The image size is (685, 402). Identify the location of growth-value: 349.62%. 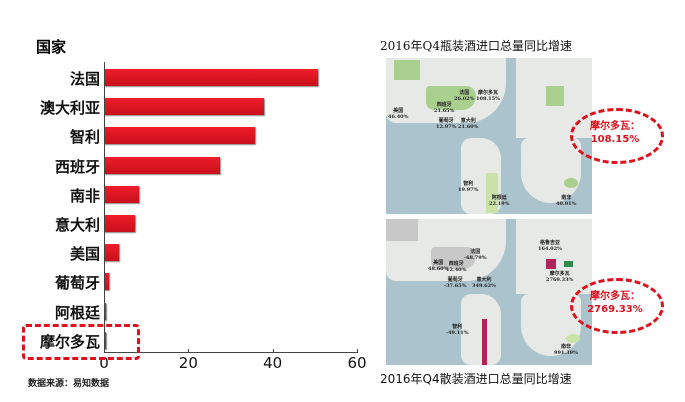
(484, 286).